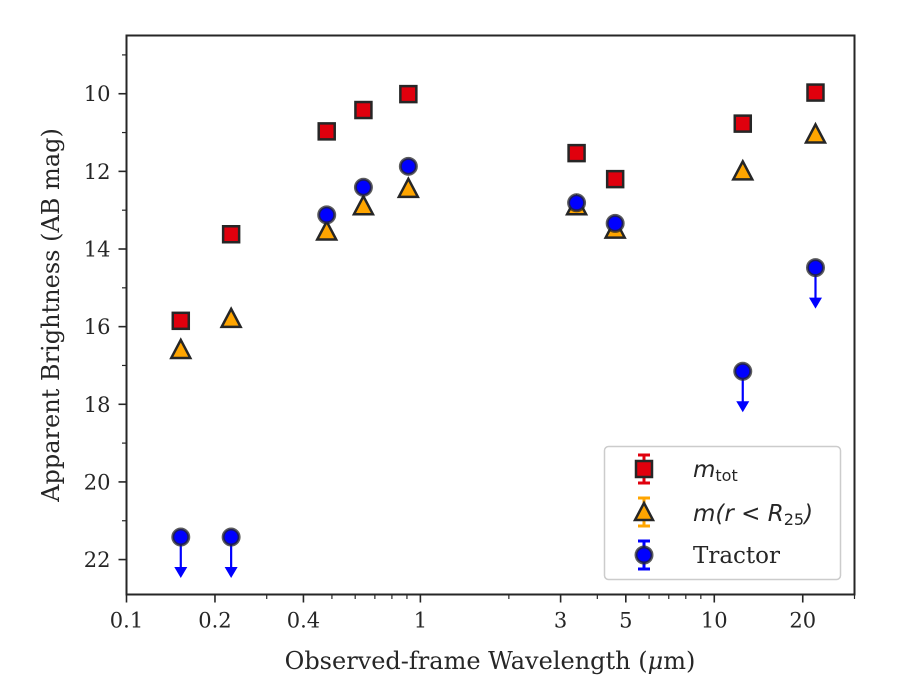  What do you see at coordinates (97, 405) in the screenshot?
I see `y-tick-label: 18` at bounding box center [97, 405].